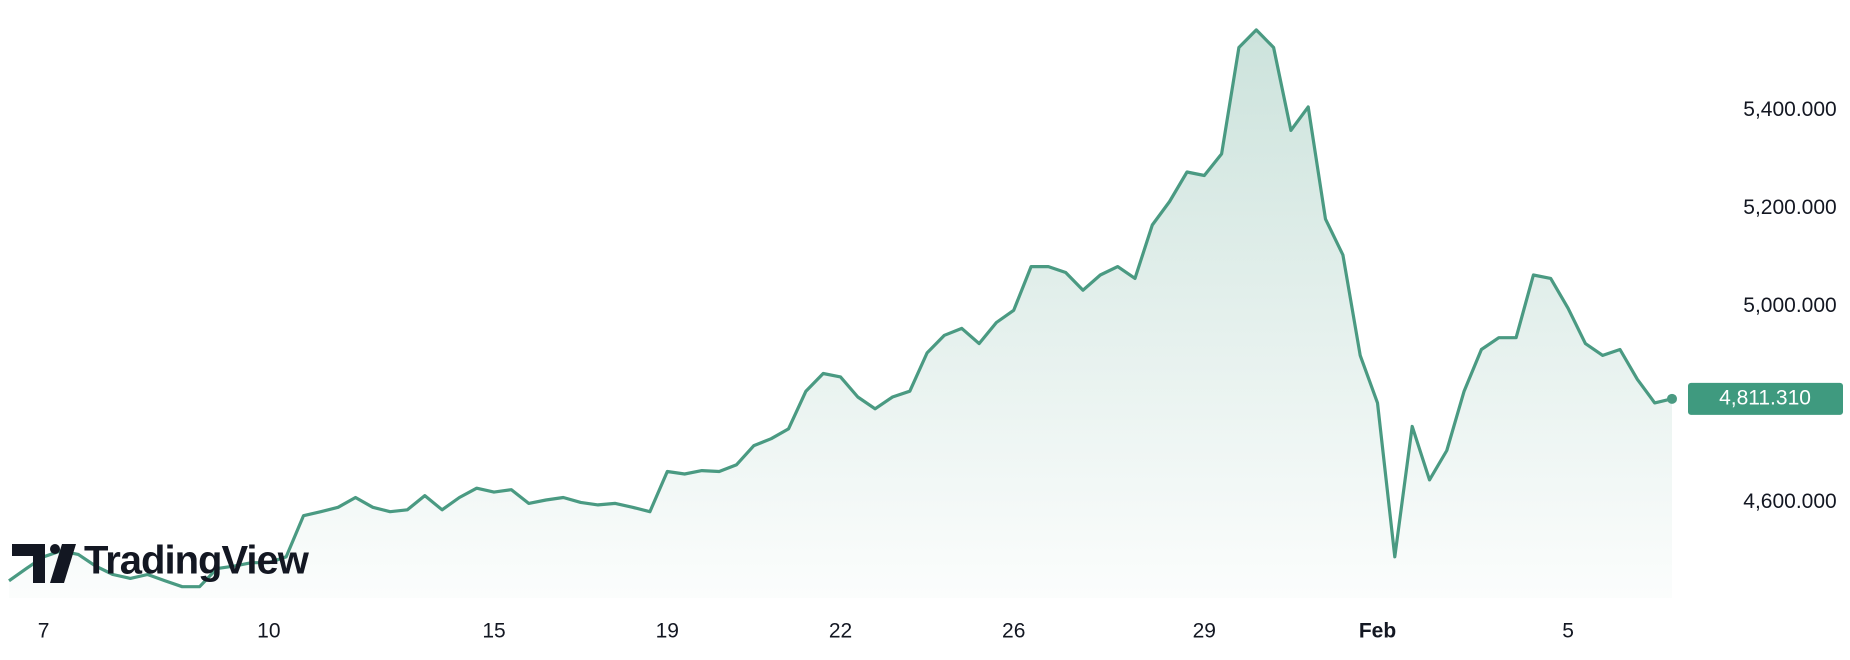  What do you see at coordinates (44, 631) in the screenshot?
I see `x-tick-label: 7` at bounding box center [44, 631].